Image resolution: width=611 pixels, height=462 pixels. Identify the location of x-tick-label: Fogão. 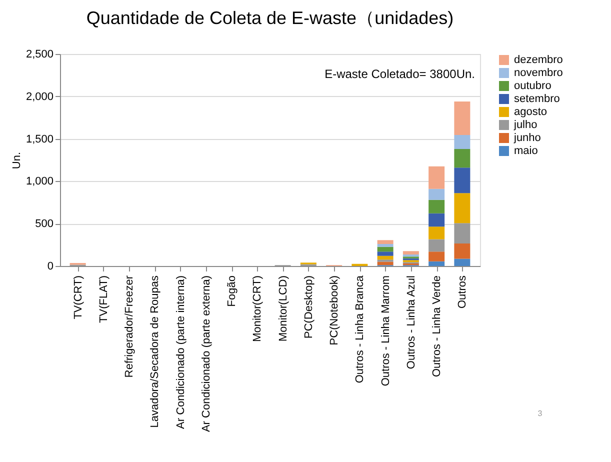
(232, 291).